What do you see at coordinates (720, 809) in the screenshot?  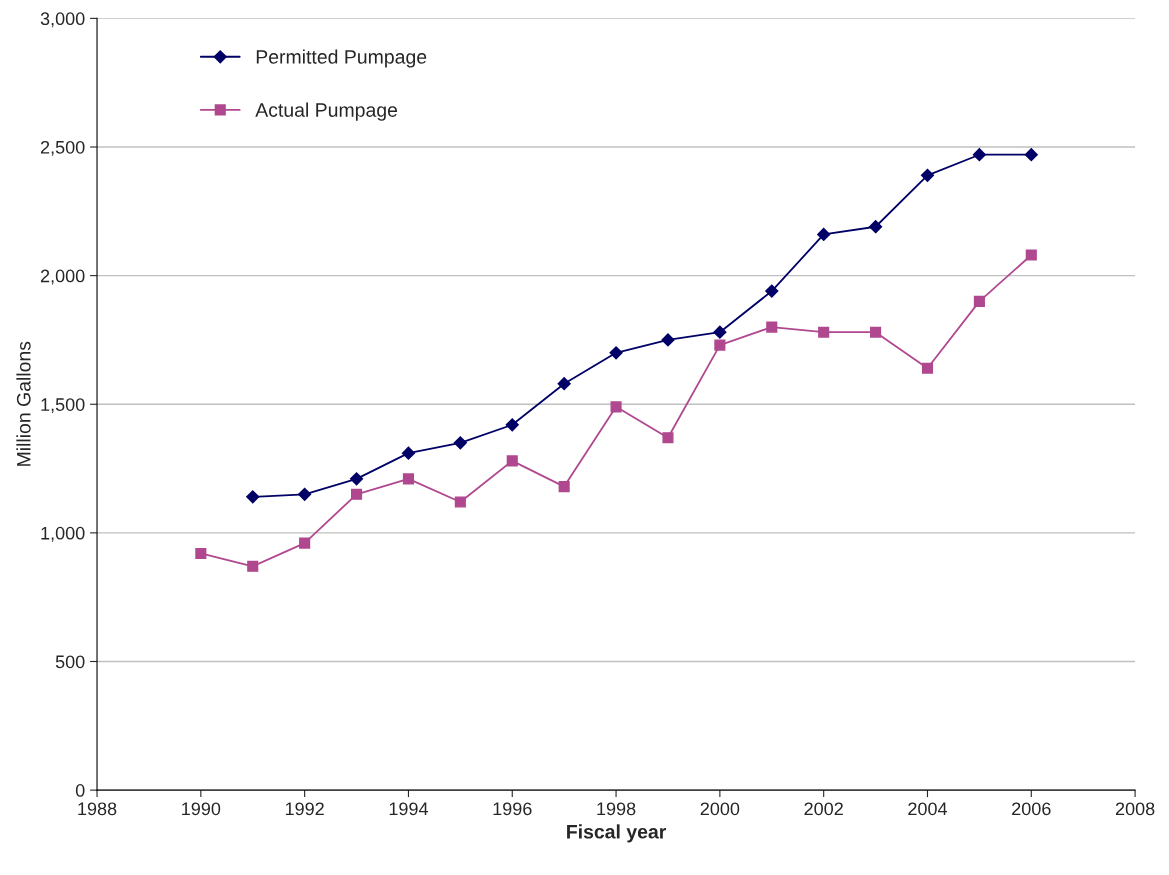 I see `x-tick-label: 2000` at bounding box center [720, 809].